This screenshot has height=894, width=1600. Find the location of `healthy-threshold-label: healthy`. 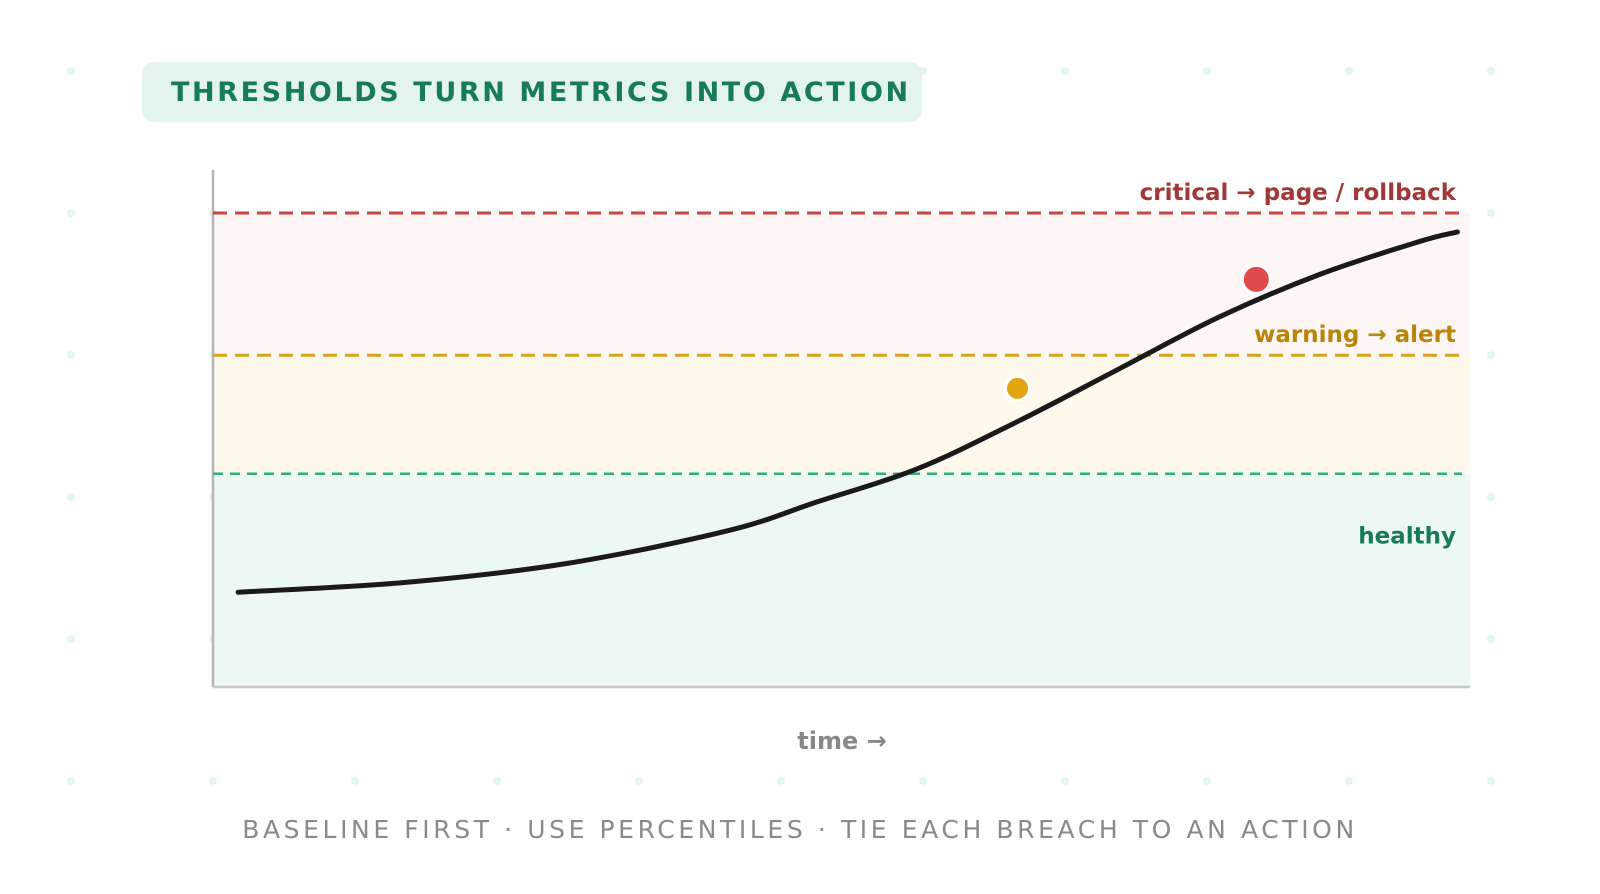

healthy-threshold-label: healthy is located at coordinates (1407, 537).